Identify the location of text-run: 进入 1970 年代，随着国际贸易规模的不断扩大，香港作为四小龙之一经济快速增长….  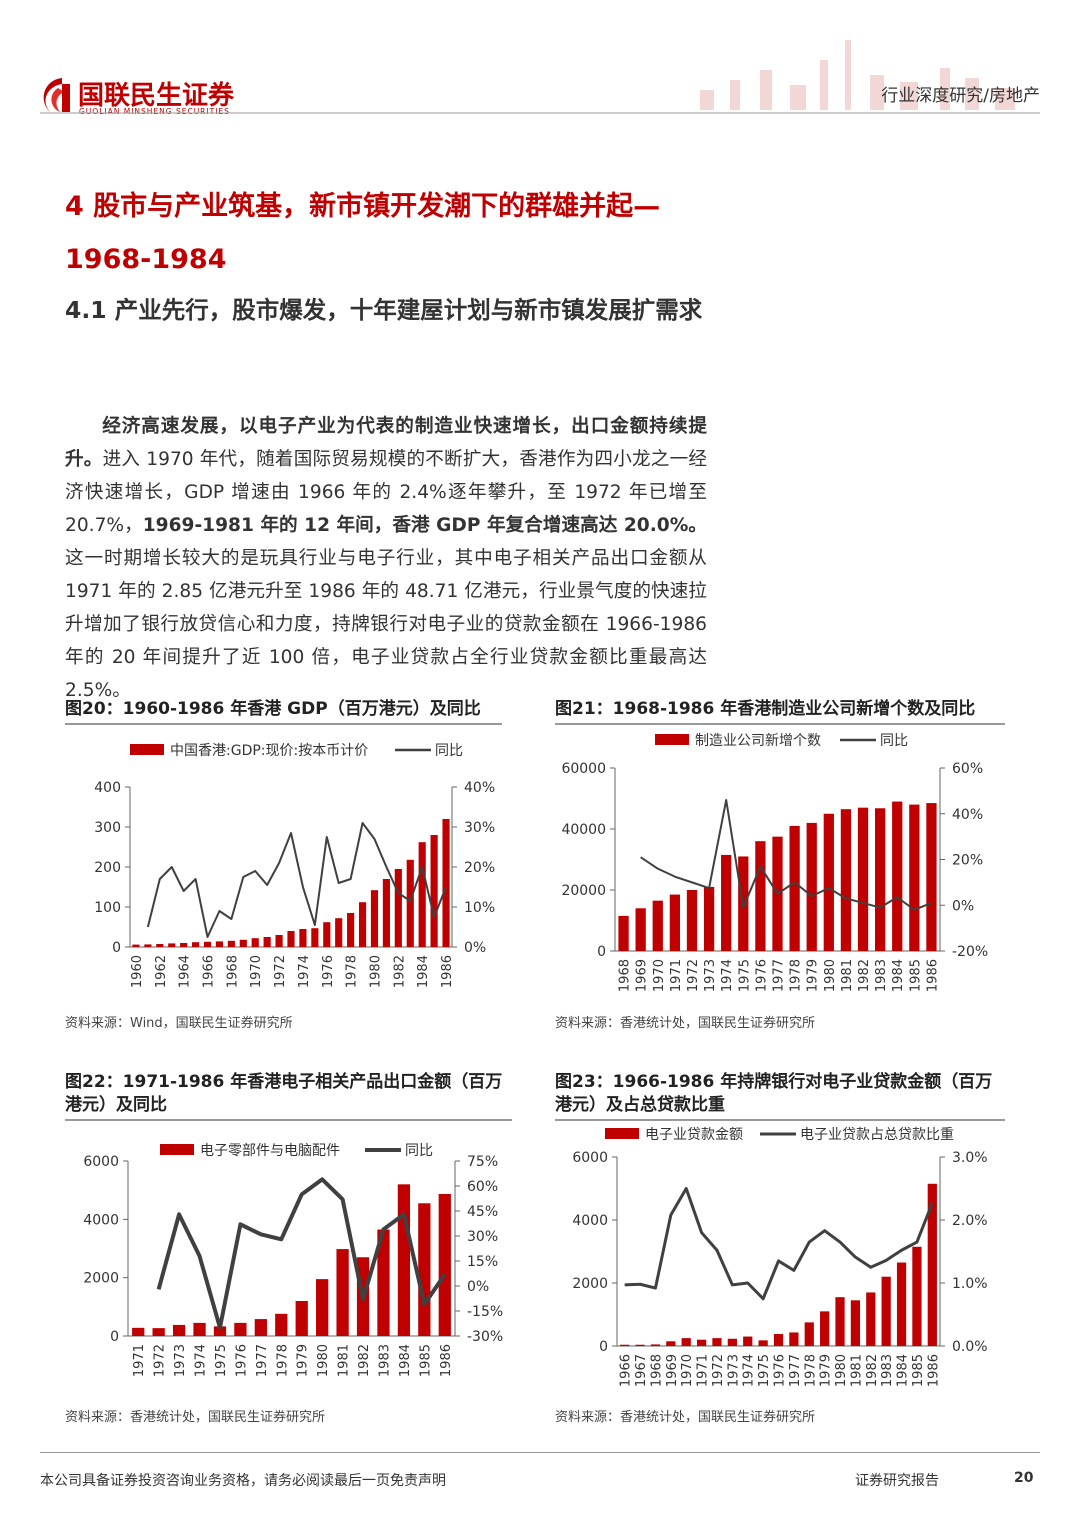
(386, 492).